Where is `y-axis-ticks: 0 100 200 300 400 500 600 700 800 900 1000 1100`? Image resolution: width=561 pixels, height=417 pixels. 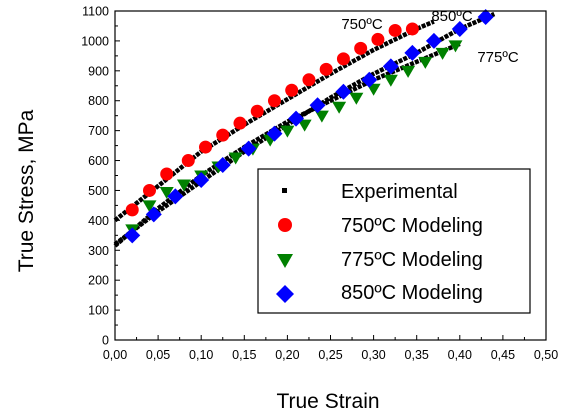
y-axis-ticks: 0 100 200 300 400 500 600 700 800 900 1000 1100 is located at coordinates (100, 176).